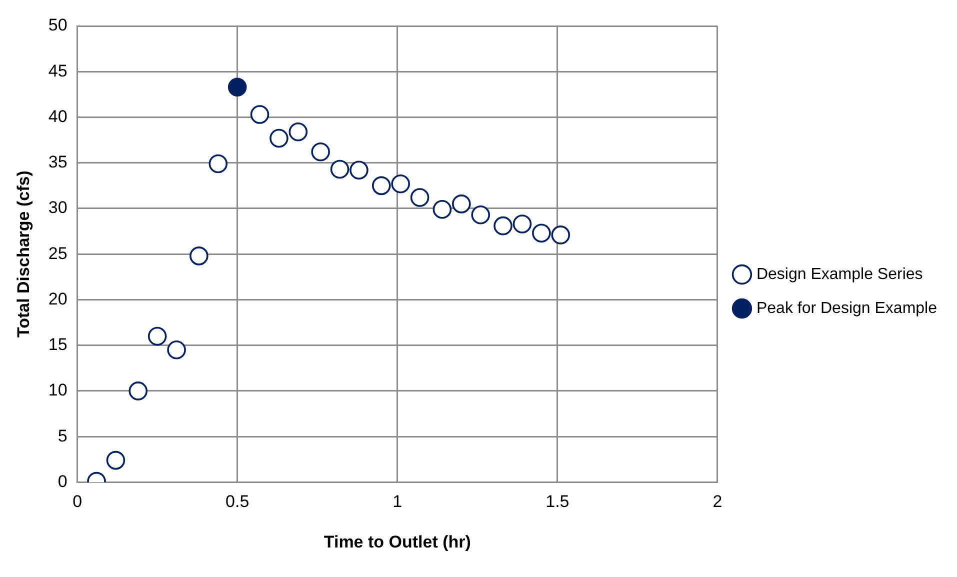 This screenshot has height=577, width=957. I want to click on y-tick-label: 50, so click(58, 25).